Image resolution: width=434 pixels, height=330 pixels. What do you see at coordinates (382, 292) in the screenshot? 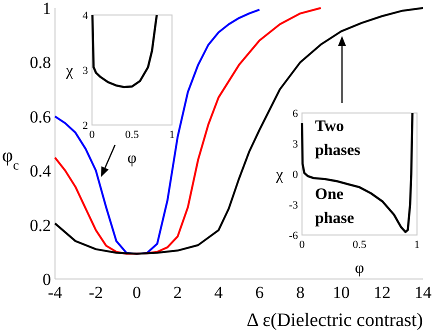
I see `x-tick-label: 12` at bounding box center [382, 292].